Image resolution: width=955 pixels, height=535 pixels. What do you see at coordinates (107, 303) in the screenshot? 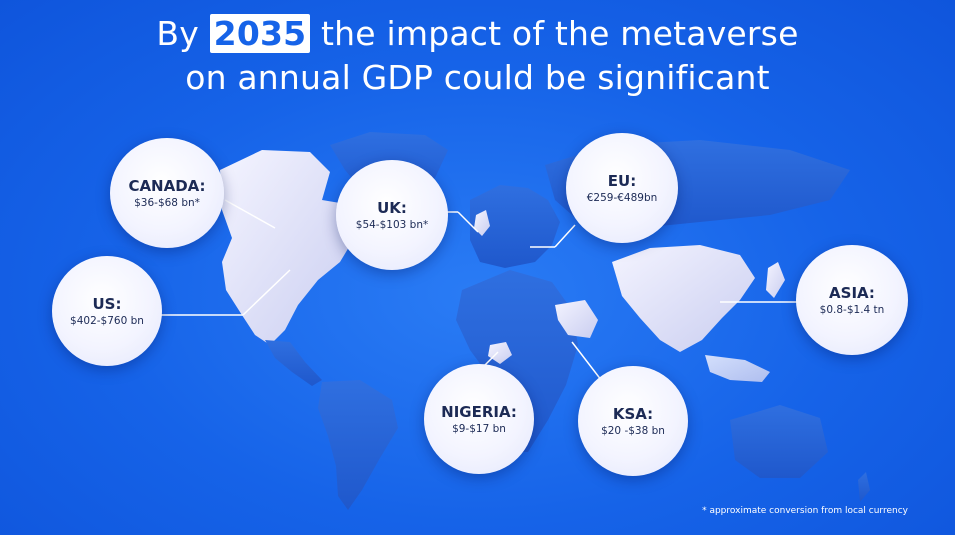
I see `region-name: US:` at bounding box center [107, 303].